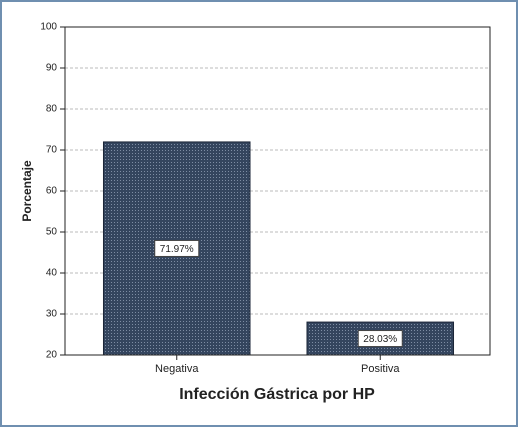 The height and width of the screenshot is (427, 518). I want to click on y-tick-label: 80, so click(52, 109).